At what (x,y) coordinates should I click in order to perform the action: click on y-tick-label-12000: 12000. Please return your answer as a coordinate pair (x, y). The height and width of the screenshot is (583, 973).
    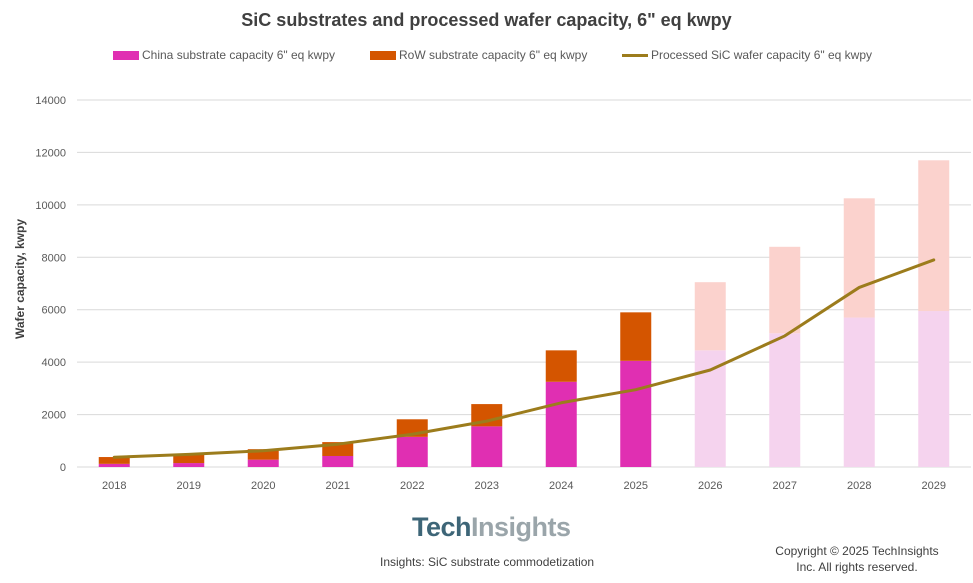
    Looking at the image, I should click on (50, 153).